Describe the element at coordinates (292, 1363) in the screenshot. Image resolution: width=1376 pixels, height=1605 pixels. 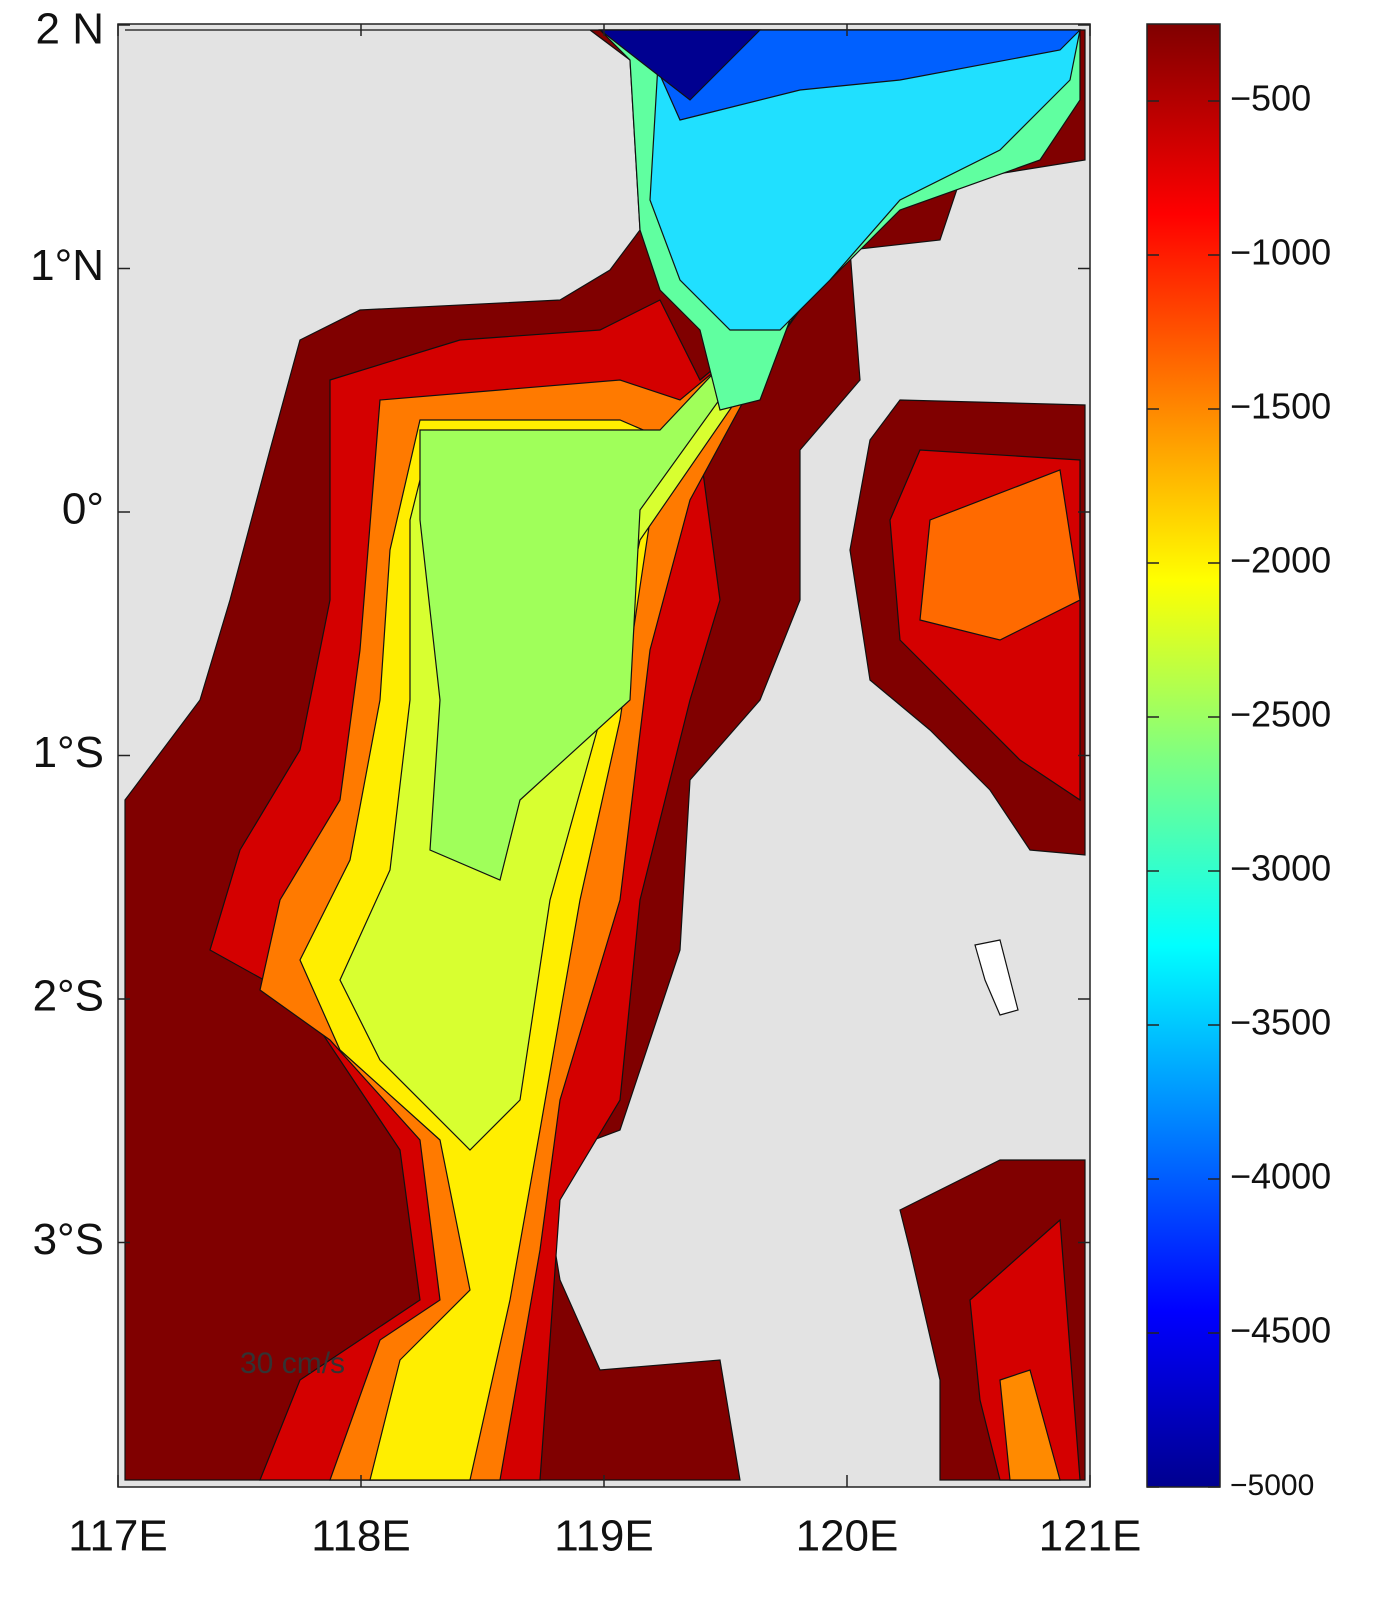
I see `annotation: 30 cm/s` at that location.